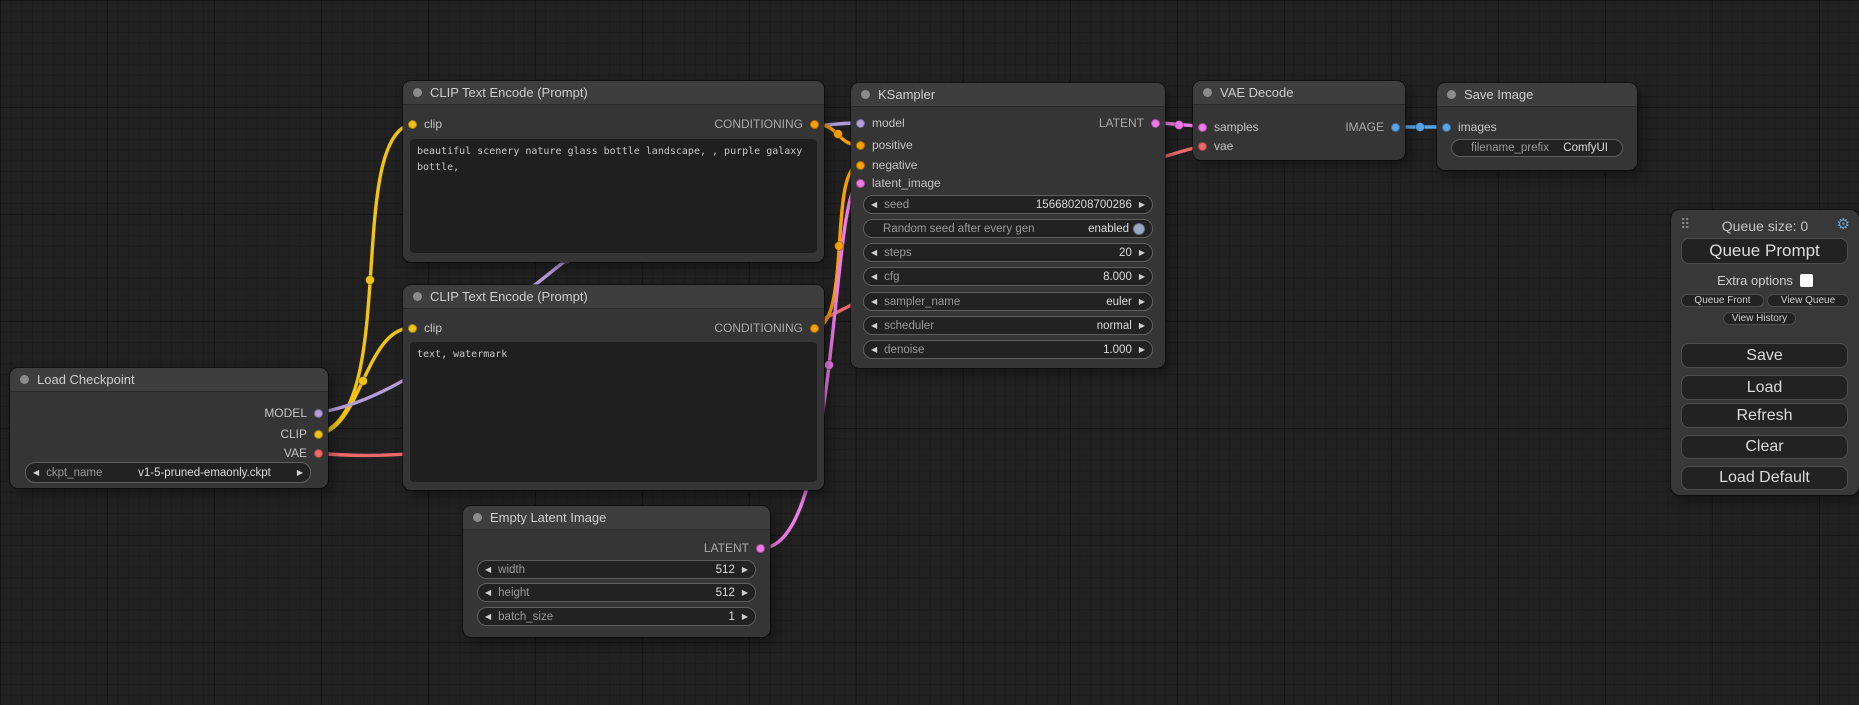  What do you see at coordinates (1722, 300) in the screenshot?
I see `queue-front-button: Queue Front` at bounding box center [1722, 300].